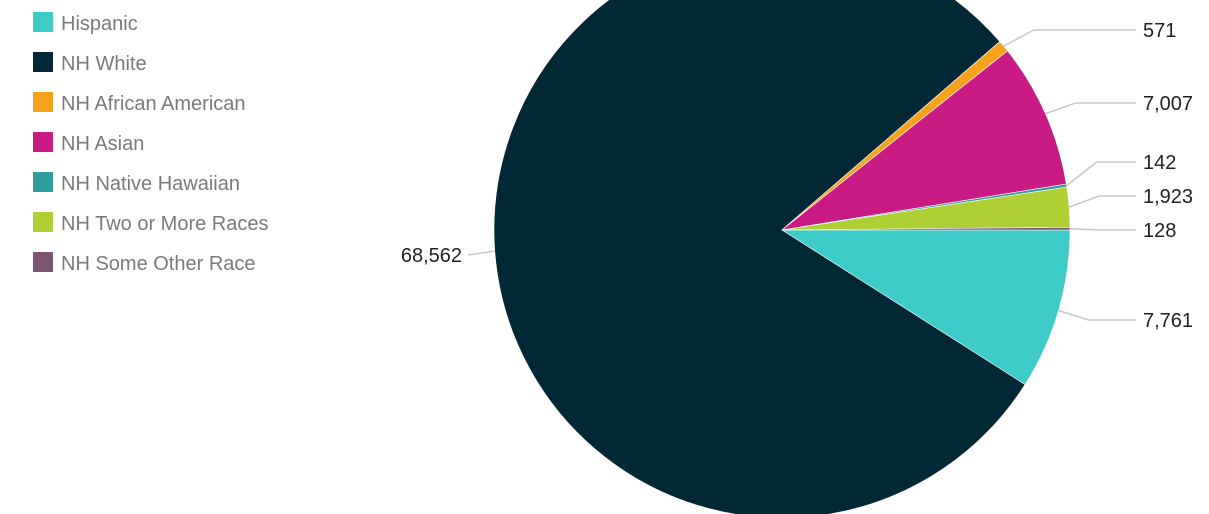 The image size is (1209, 514). I want to click on data-label-nh-native-hawaiian: 142, so click(1121, 169).